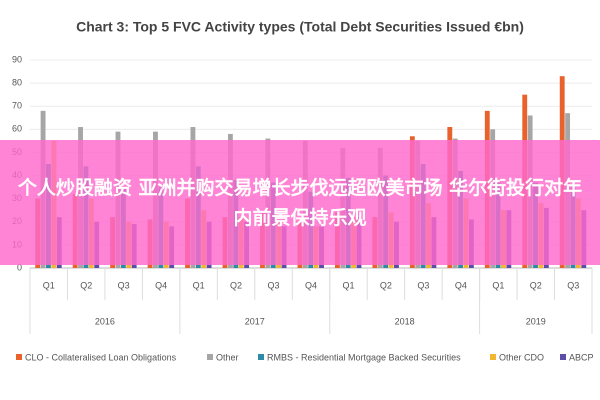  What do you see at coordinates (17, 106) in the screenshot?
I see `y-tick-label: 70` at bounding box center [17, 106].